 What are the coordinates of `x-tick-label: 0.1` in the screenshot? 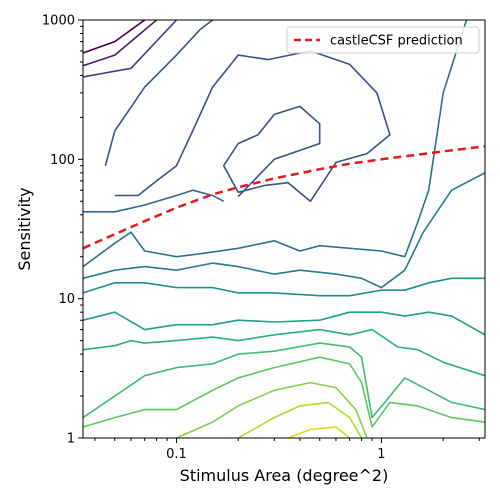 It's located at (176, 454).